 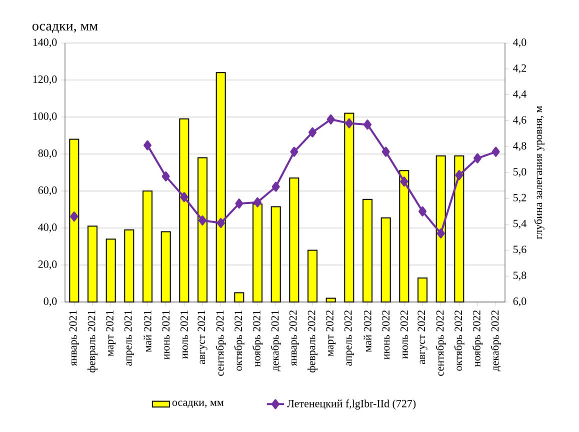 I want to click on x-tick-label: март 2021, so click(x=111, y=333).